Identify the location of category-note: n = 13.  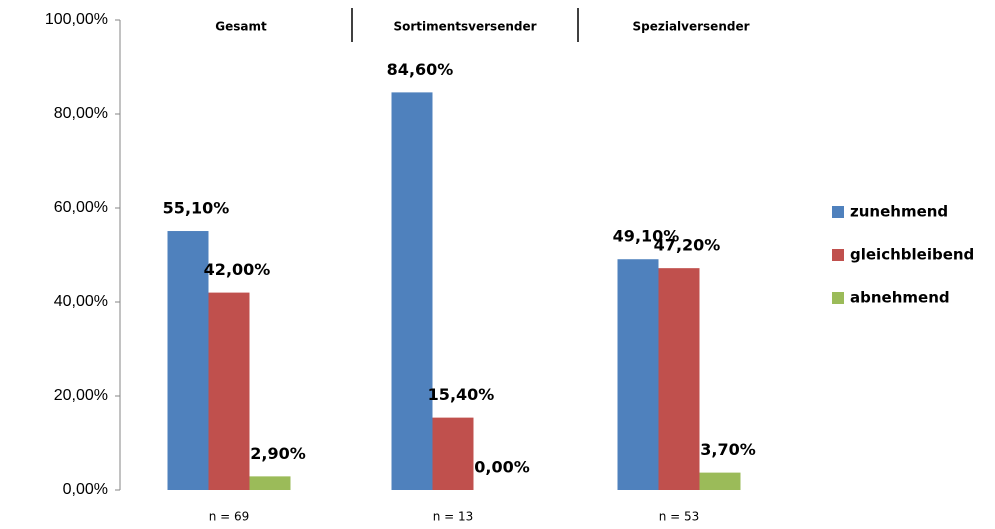
(453, 517).